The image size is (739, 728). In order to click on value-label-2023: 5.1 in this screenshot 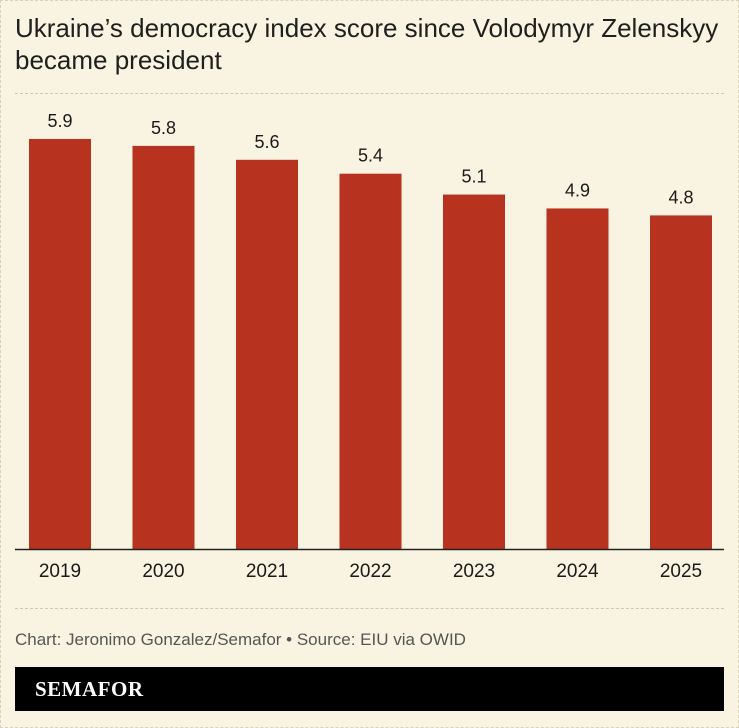, I will do `click(473, 177)`.